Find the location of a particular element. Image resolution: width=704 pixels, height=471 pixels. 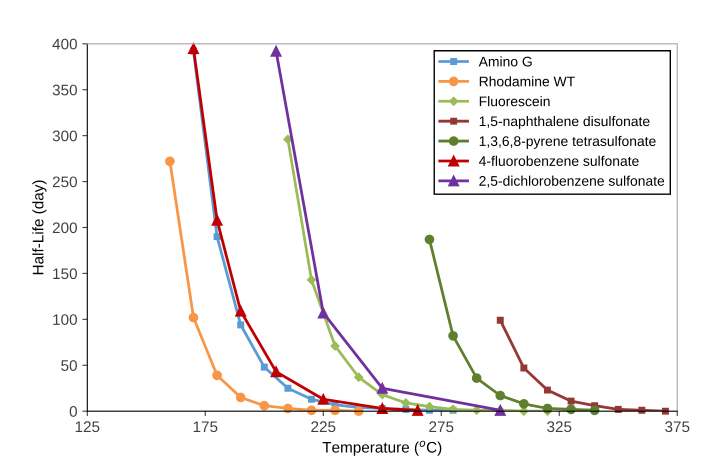

x-tick-label: 325 is located at coordinates (559, 426).